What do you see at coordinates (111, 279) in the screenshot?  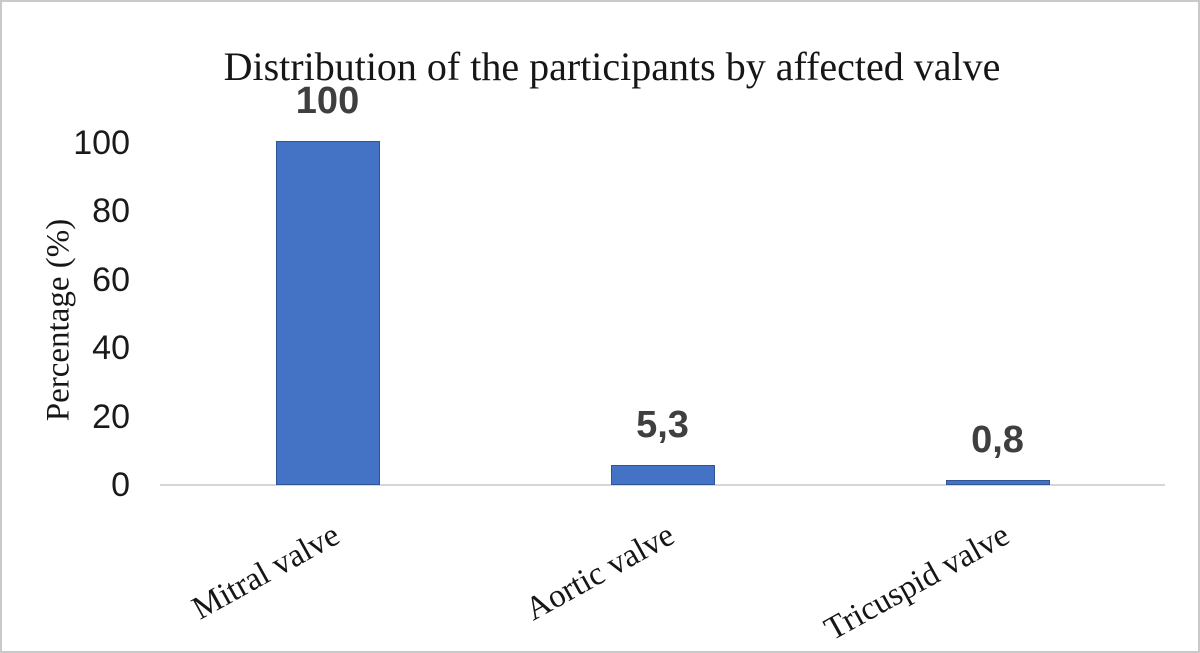 I see `y-tick-label-60: 60` at bounding box center [111, 279].